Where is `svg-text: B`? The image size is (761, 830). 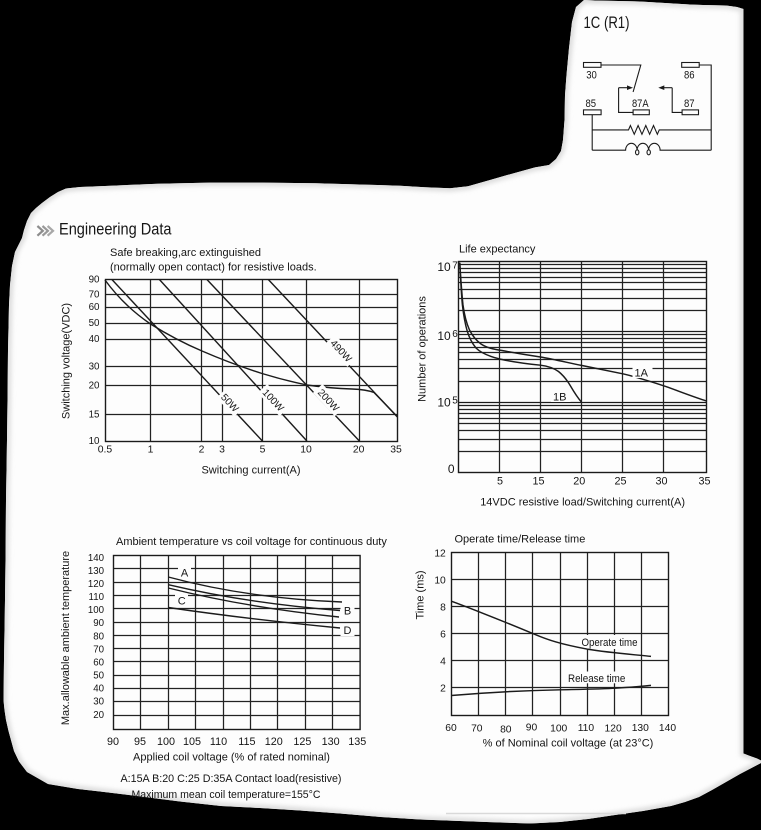 svg-text: B is located at coordinates (347, 611).